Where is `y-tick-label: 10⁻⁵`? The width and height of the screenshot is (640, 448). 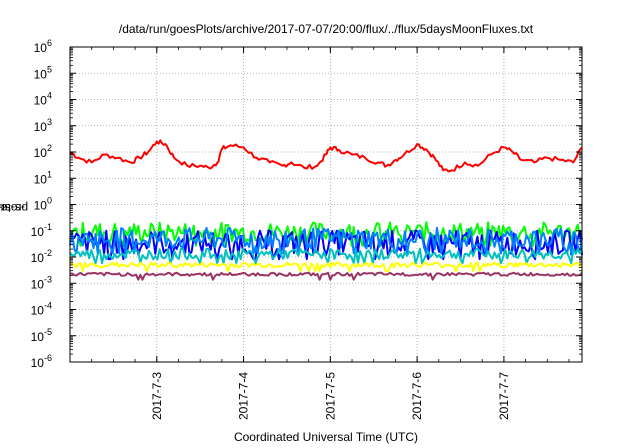
y-tick-label: 10⁻⁵ is located at coordinates (41, 335).